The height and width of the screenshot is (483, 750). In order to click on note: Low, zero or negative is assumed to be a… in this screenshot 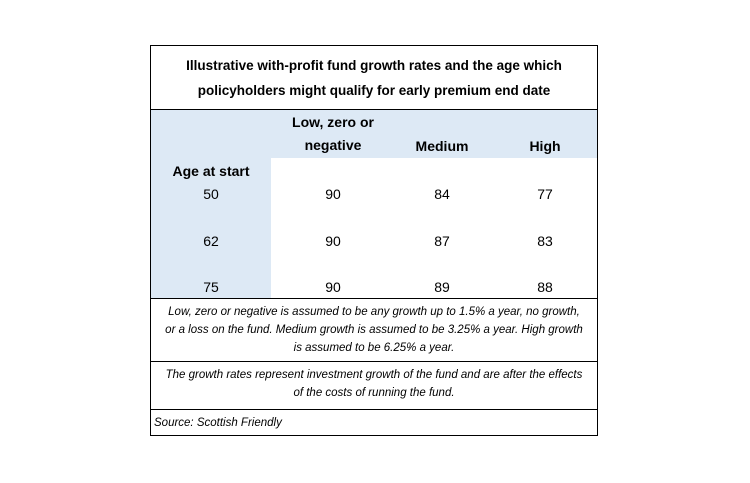, I will do `click(374, 329)`.